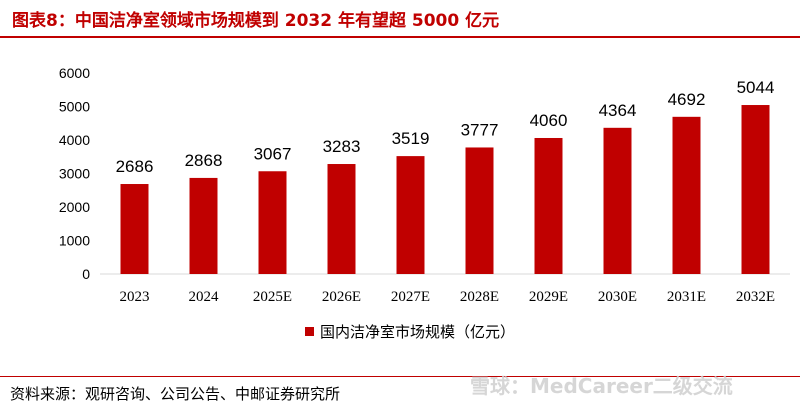 This screenshot has height=413, width=800. What do you see at coordinates (617, 200) in the screenshot?
I see `bar-2030E` at bounding box center [617, 200].